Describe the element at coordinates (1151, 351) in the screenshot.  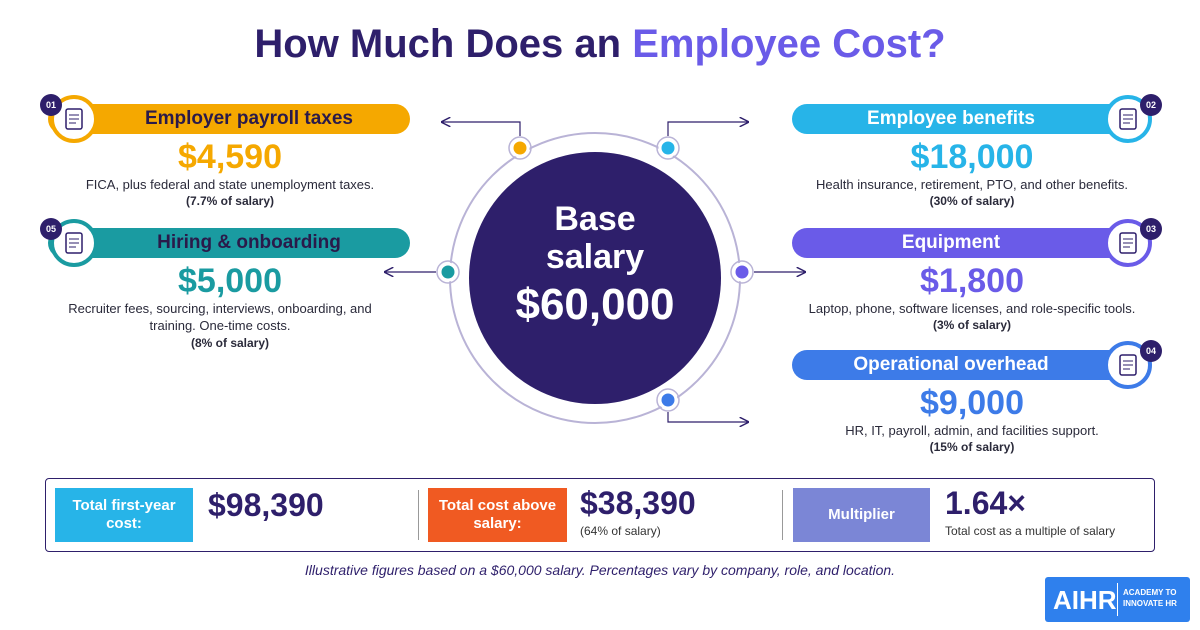
I see `card-number: 04` at that location.